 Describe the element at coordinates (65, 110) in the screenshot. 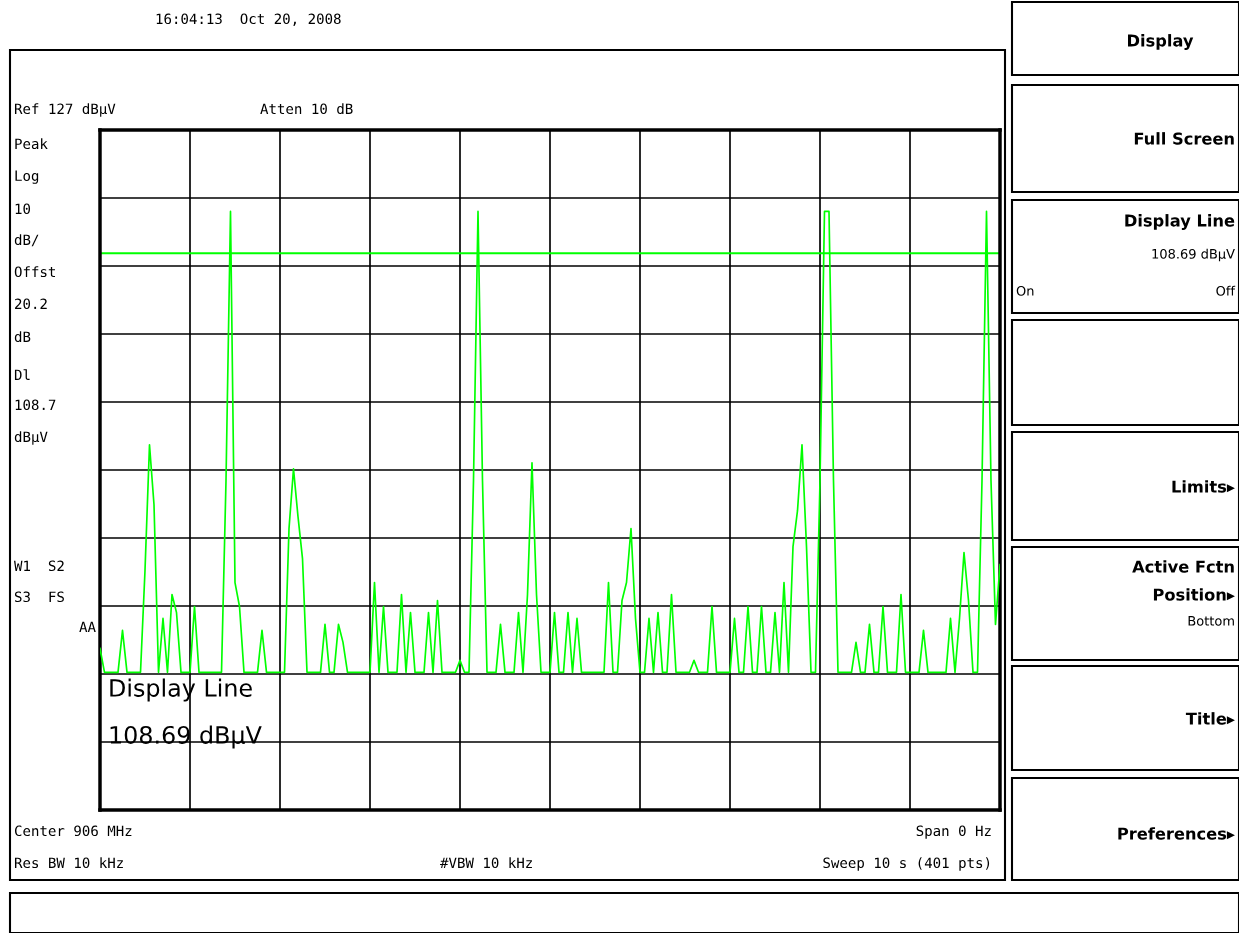

I see `text: Ref 127 dBµV` at that location.